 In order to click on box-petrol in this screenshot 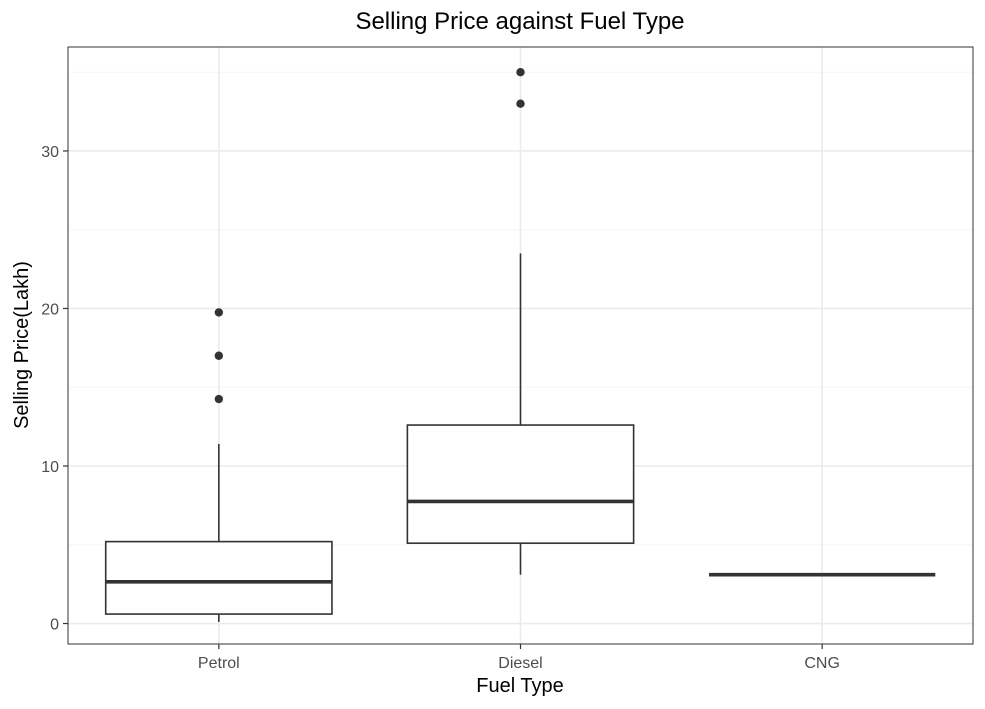, I will do `click(218, 465)`.